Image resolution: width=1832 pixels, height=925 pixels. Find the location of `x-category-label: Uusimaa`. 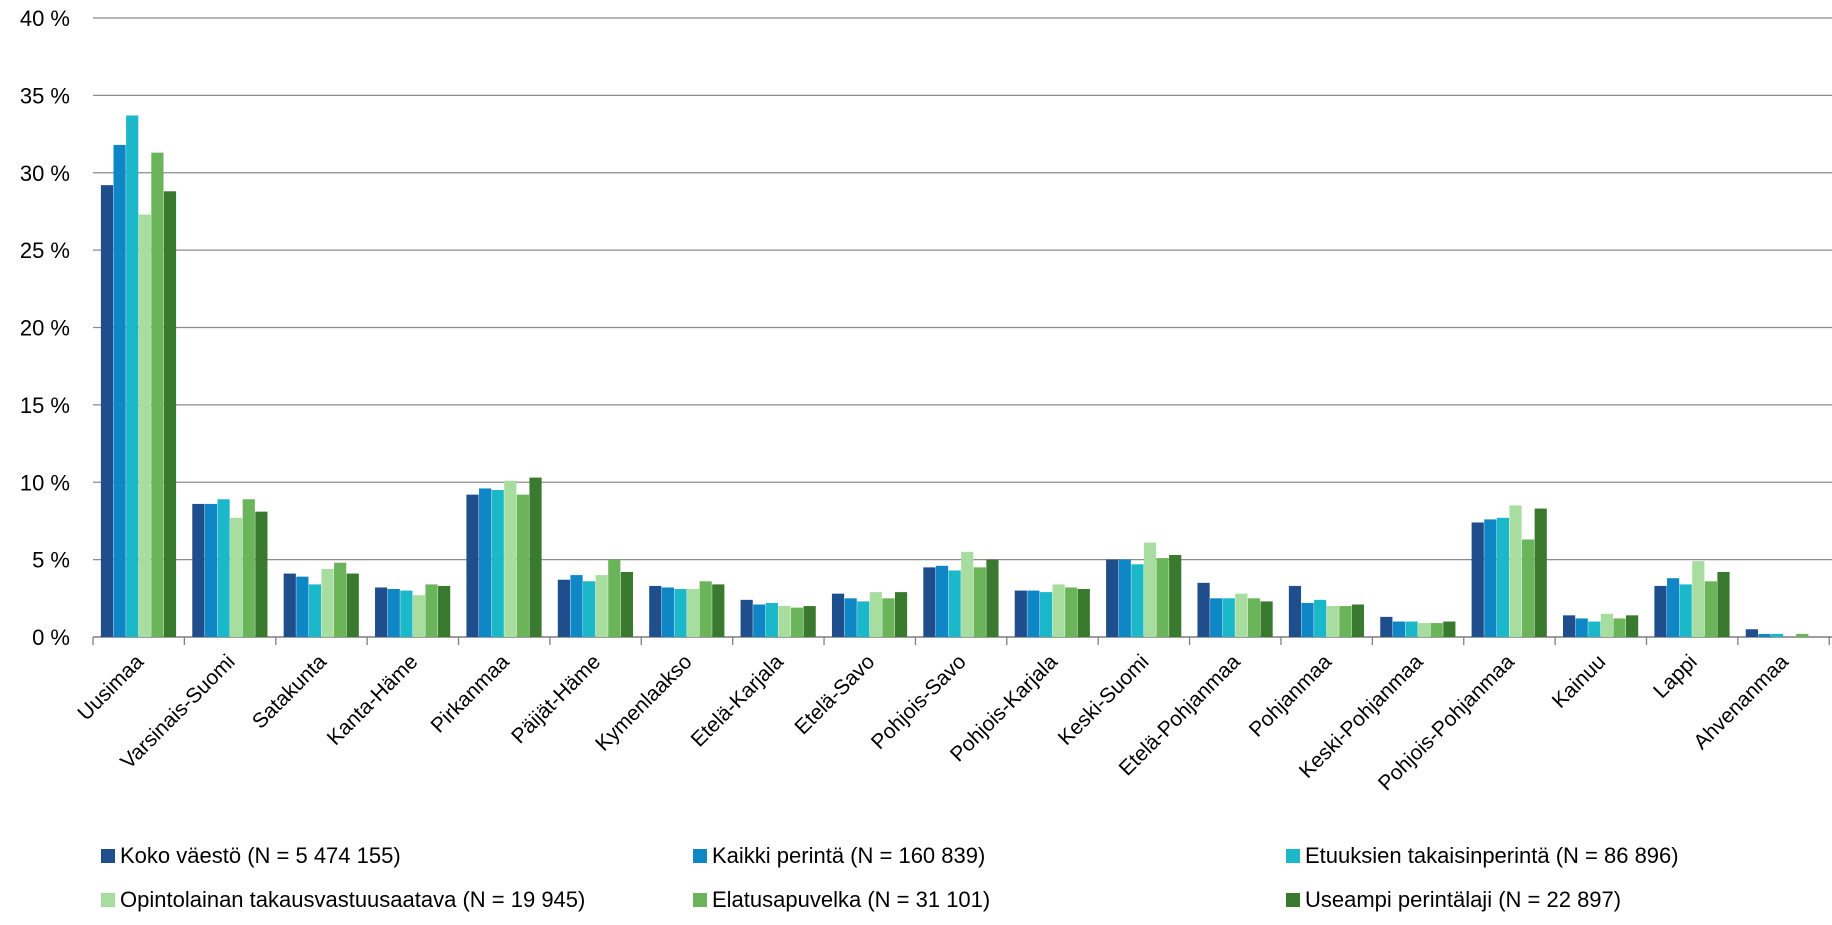

x-category-label: Uusimaa is located at coordinates (110, 687).